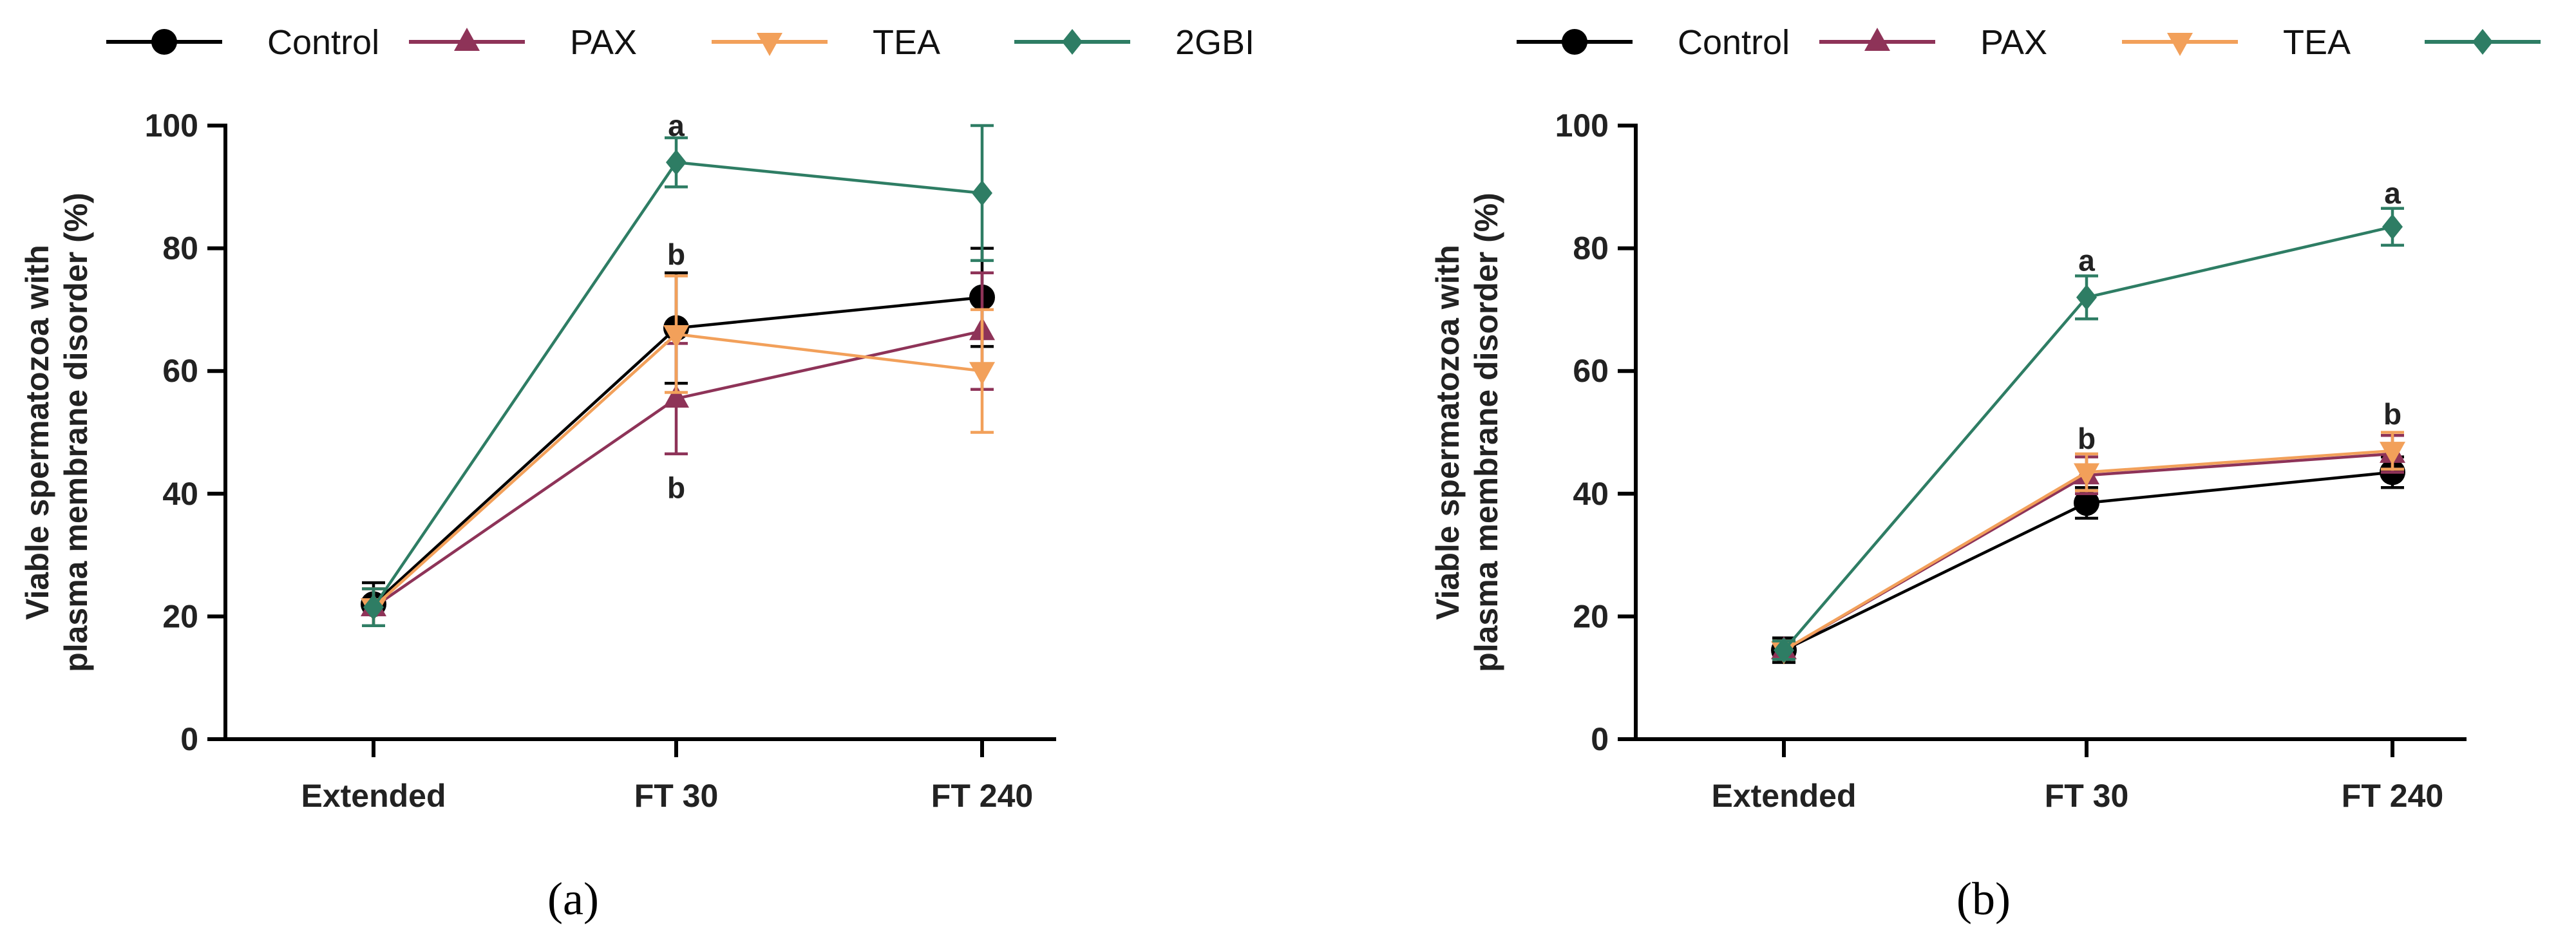 This screenshot has width=2576, height=951. Describe the element at coordinates (1983, 899) in the screenshot. I see `panel-label: (b)` at that location.